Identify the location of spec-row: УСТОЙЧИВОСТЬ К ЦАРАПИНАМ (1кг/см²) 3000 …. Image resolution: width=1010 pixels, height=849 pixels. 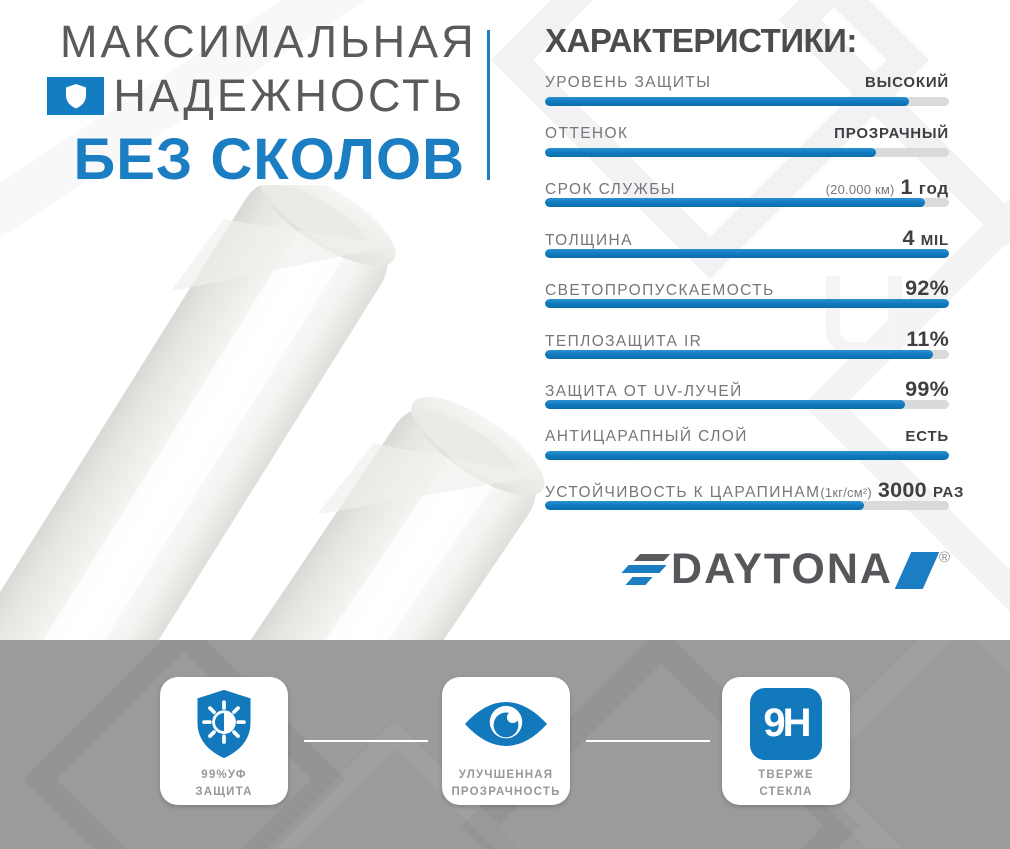
(754, 503).